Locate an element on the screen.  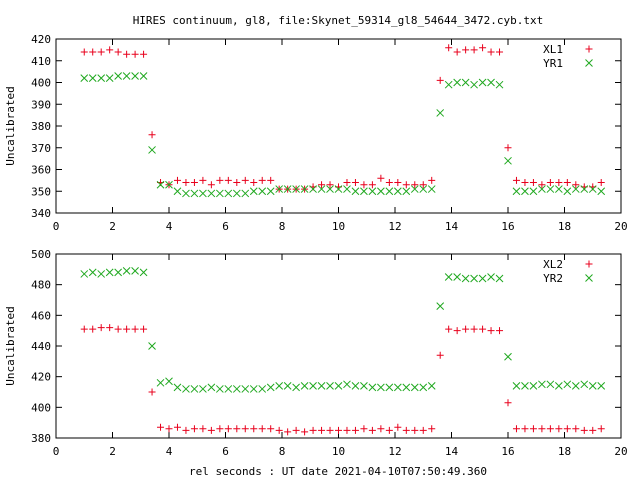
y-tick-label: 400 is located at coordinates (41, 83).